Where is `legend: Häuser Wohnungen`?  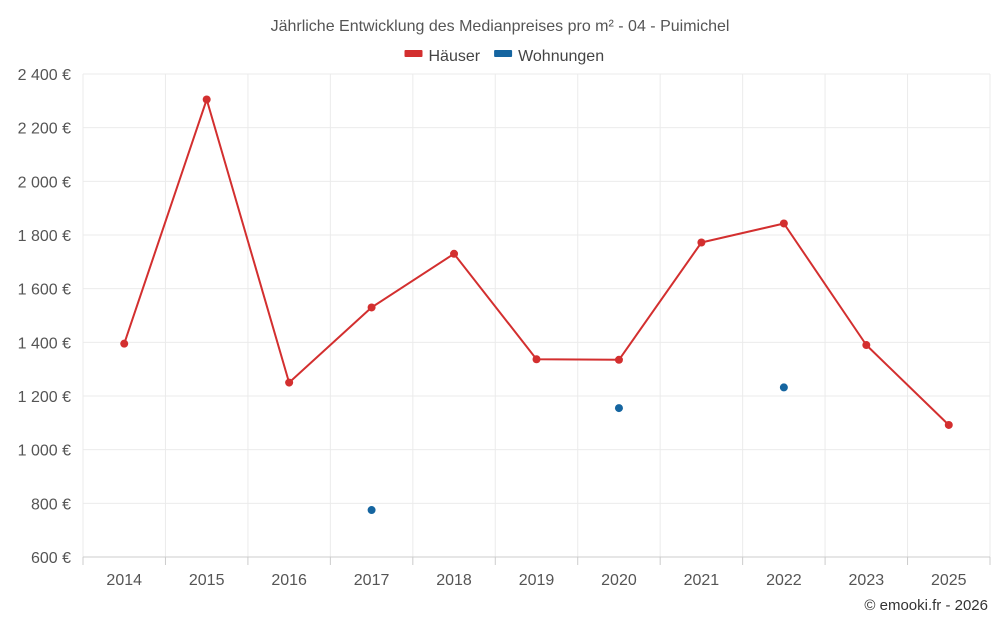 legend: Häuser Wohnungen is located at coordinates (504, 56).